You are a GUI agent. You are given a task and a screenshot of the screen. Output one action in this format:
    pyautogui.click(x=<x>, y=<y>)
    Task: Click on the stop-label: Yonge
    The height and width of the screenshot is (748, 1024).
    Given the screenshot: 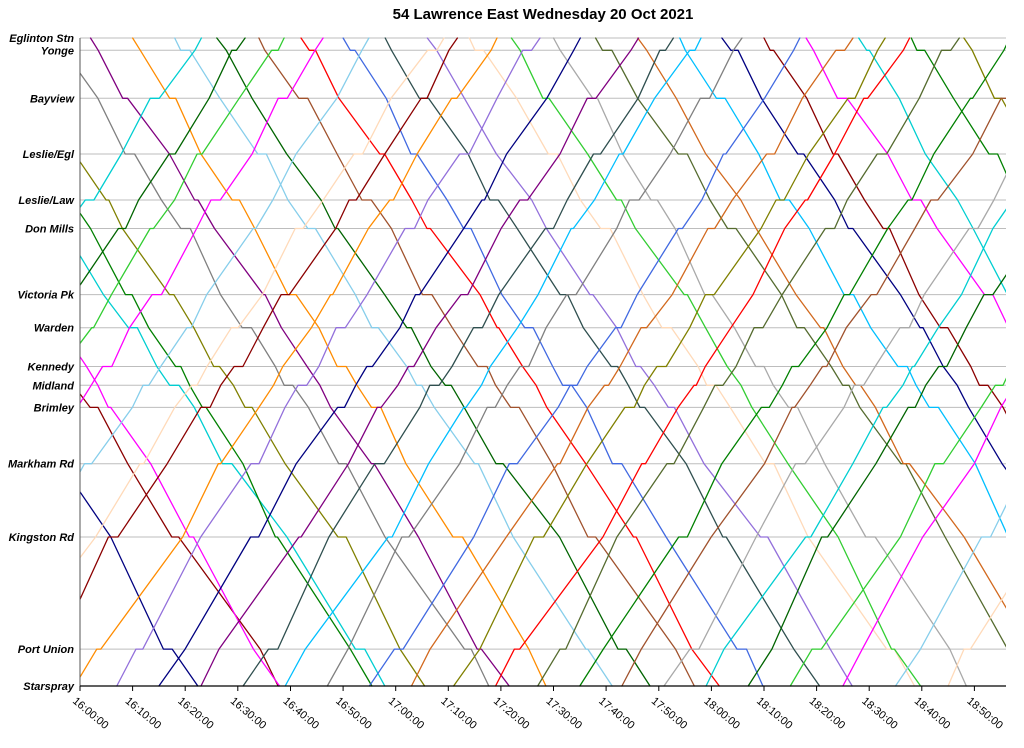 What is the action you would take?
    pyautogui.click(x=57, y=51)
    